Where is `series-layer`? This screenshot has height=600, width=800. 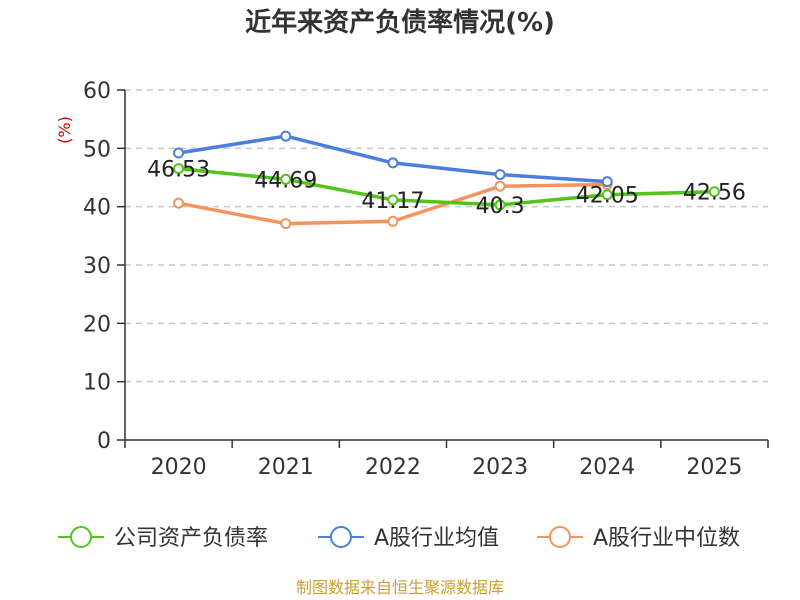 series-layer is located at coordinates (446, 180).